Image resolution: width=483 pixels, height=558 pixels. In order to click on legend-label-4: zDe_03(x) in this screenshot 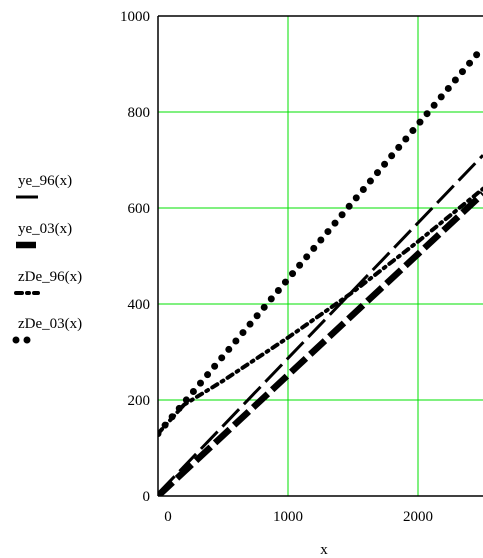, I will do `click(50, 324)`.